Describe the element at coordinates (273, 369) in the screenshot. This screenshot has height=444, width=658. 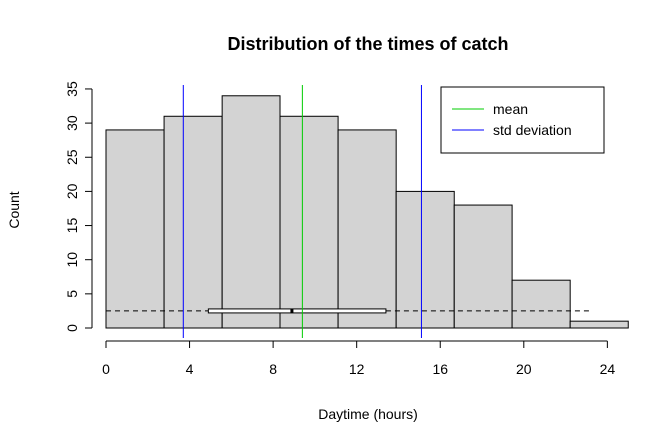
I see `x-tick-label-2: 8` at that location.